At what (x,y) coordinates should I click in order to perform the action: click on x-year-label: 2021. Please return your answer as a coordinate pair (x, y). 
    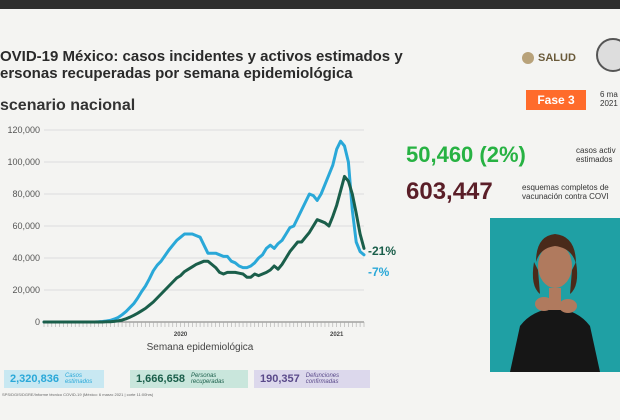
    Looking at the image, I should click on (337, 335).